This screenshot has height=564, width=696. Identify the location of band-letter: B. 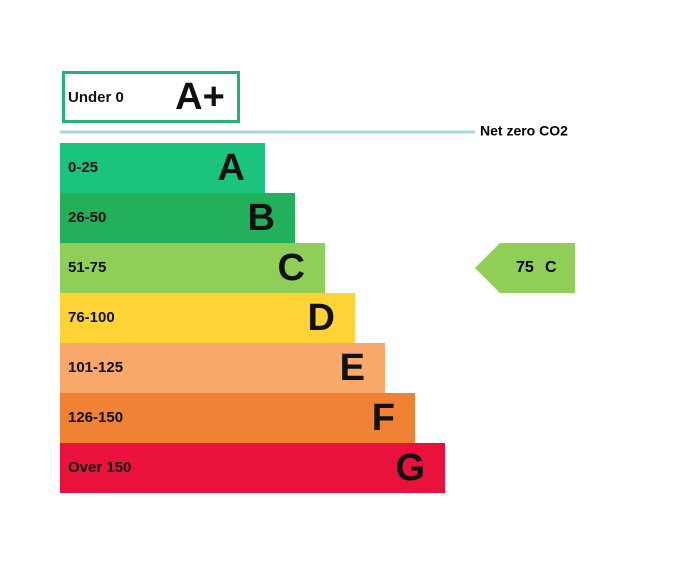
(261, 218).